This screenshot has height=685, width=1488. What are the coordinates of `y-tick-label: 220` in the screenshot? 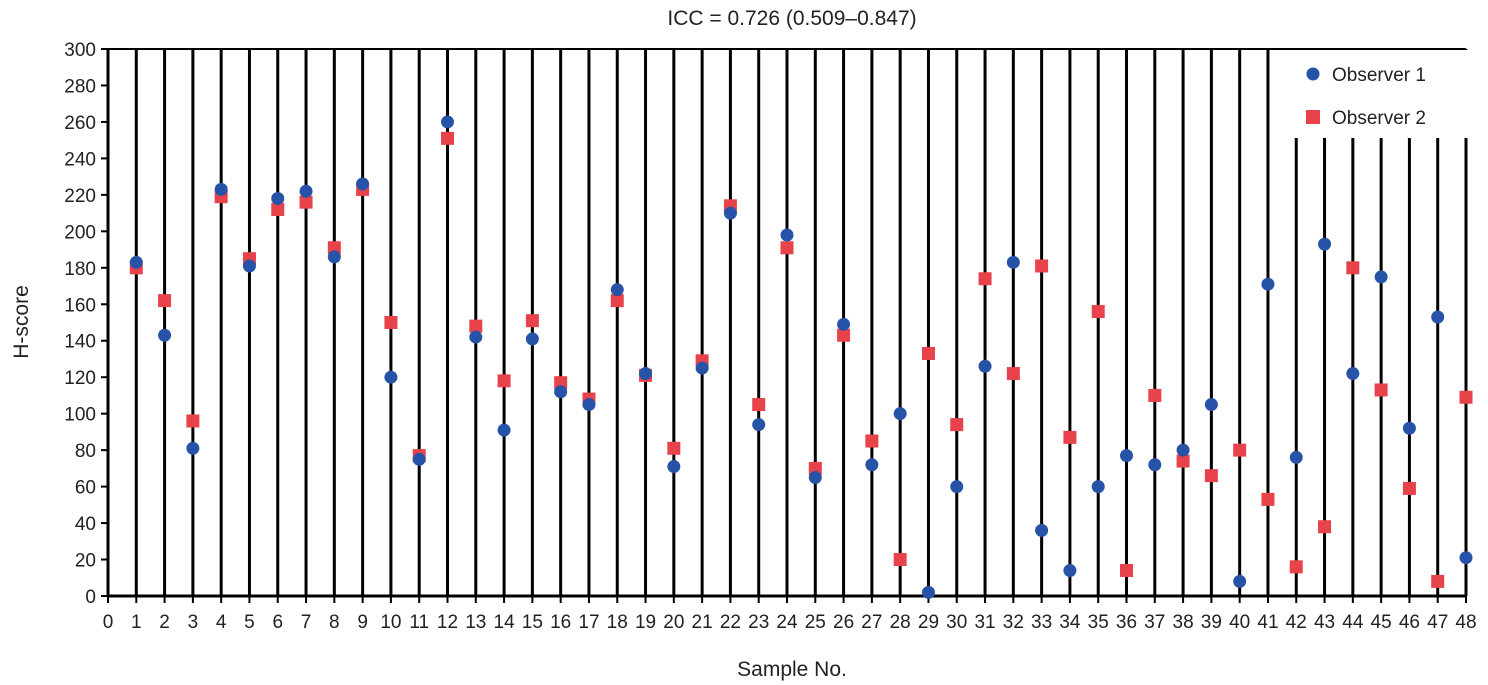 It's located at (80, 196).